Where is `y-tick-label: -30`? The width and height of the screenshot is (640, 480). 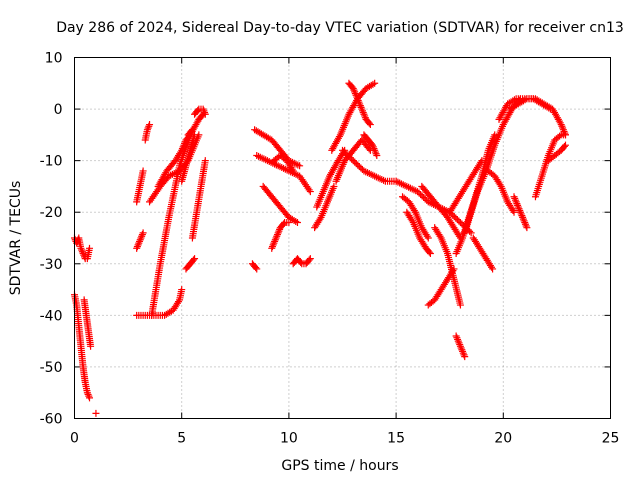
y-tick-label: -30 is located at coordinates (51, 265).